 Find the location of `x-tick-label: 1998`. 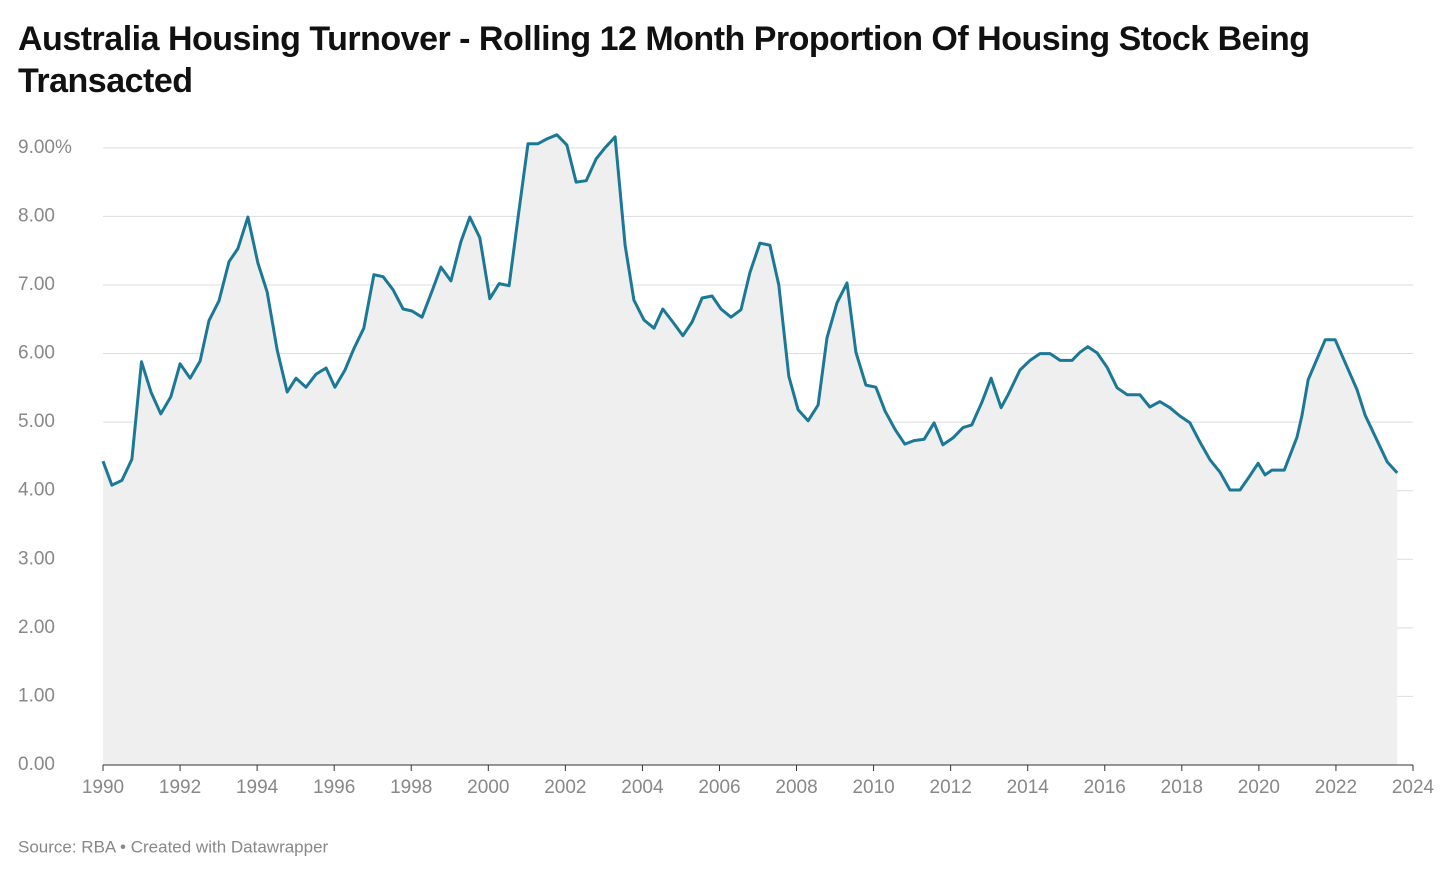

x-tick-label: 1998 is located at coordinates (411, 787).